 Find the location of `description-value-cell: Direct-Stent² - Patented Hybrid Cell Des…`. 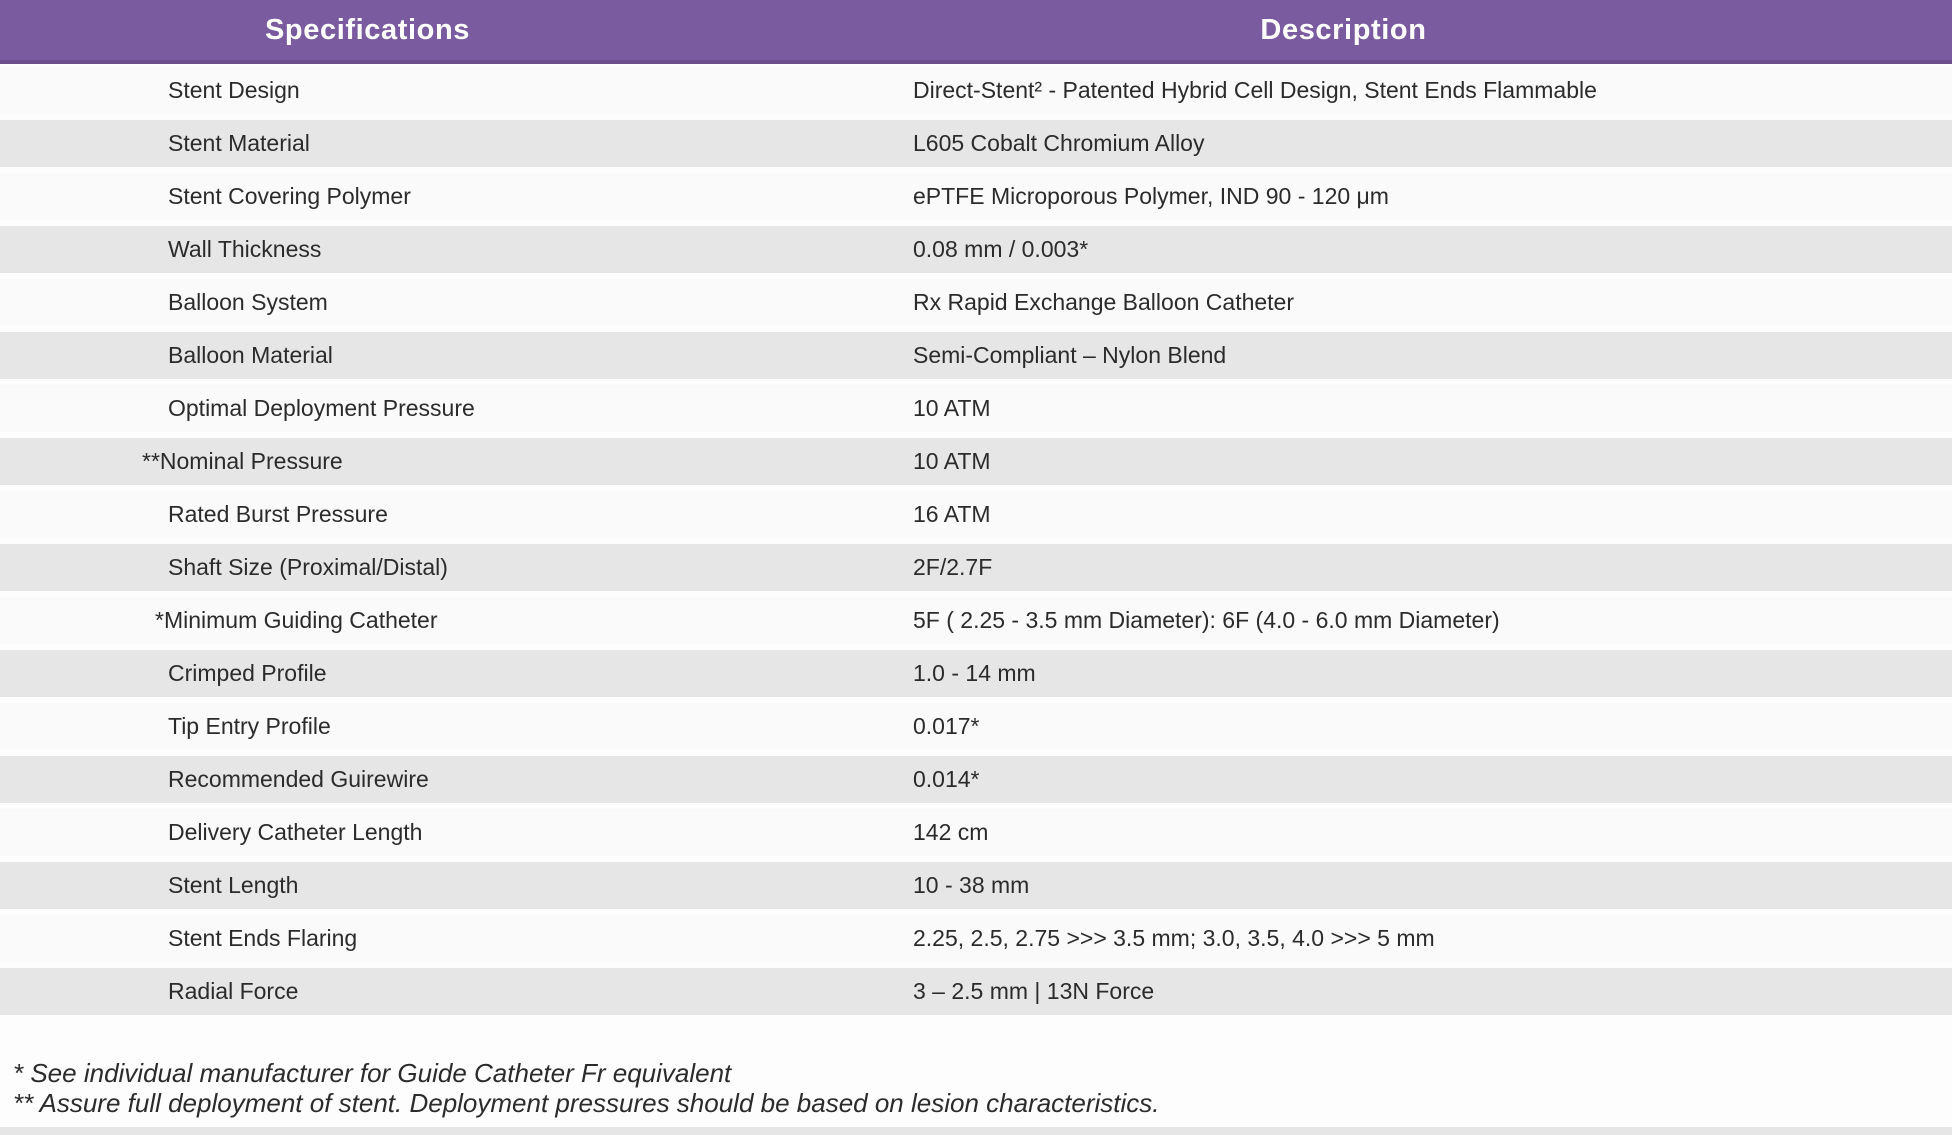

description-value-cell: Direct-Stent² - Patented Hybrid Cell Des… is located at coordinates (1255, 90).